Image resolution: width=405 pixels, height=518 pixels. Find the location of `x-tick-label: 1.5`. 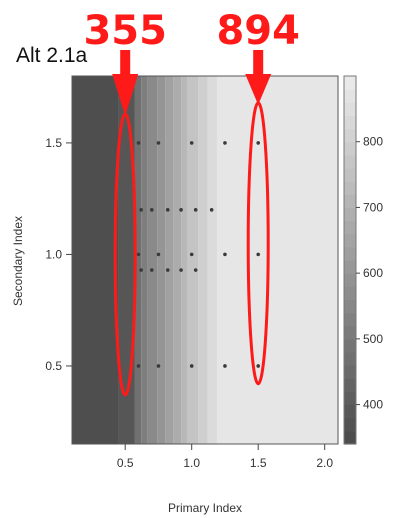

x-tick-label: 1.5 is located at coordinates (258, 463).